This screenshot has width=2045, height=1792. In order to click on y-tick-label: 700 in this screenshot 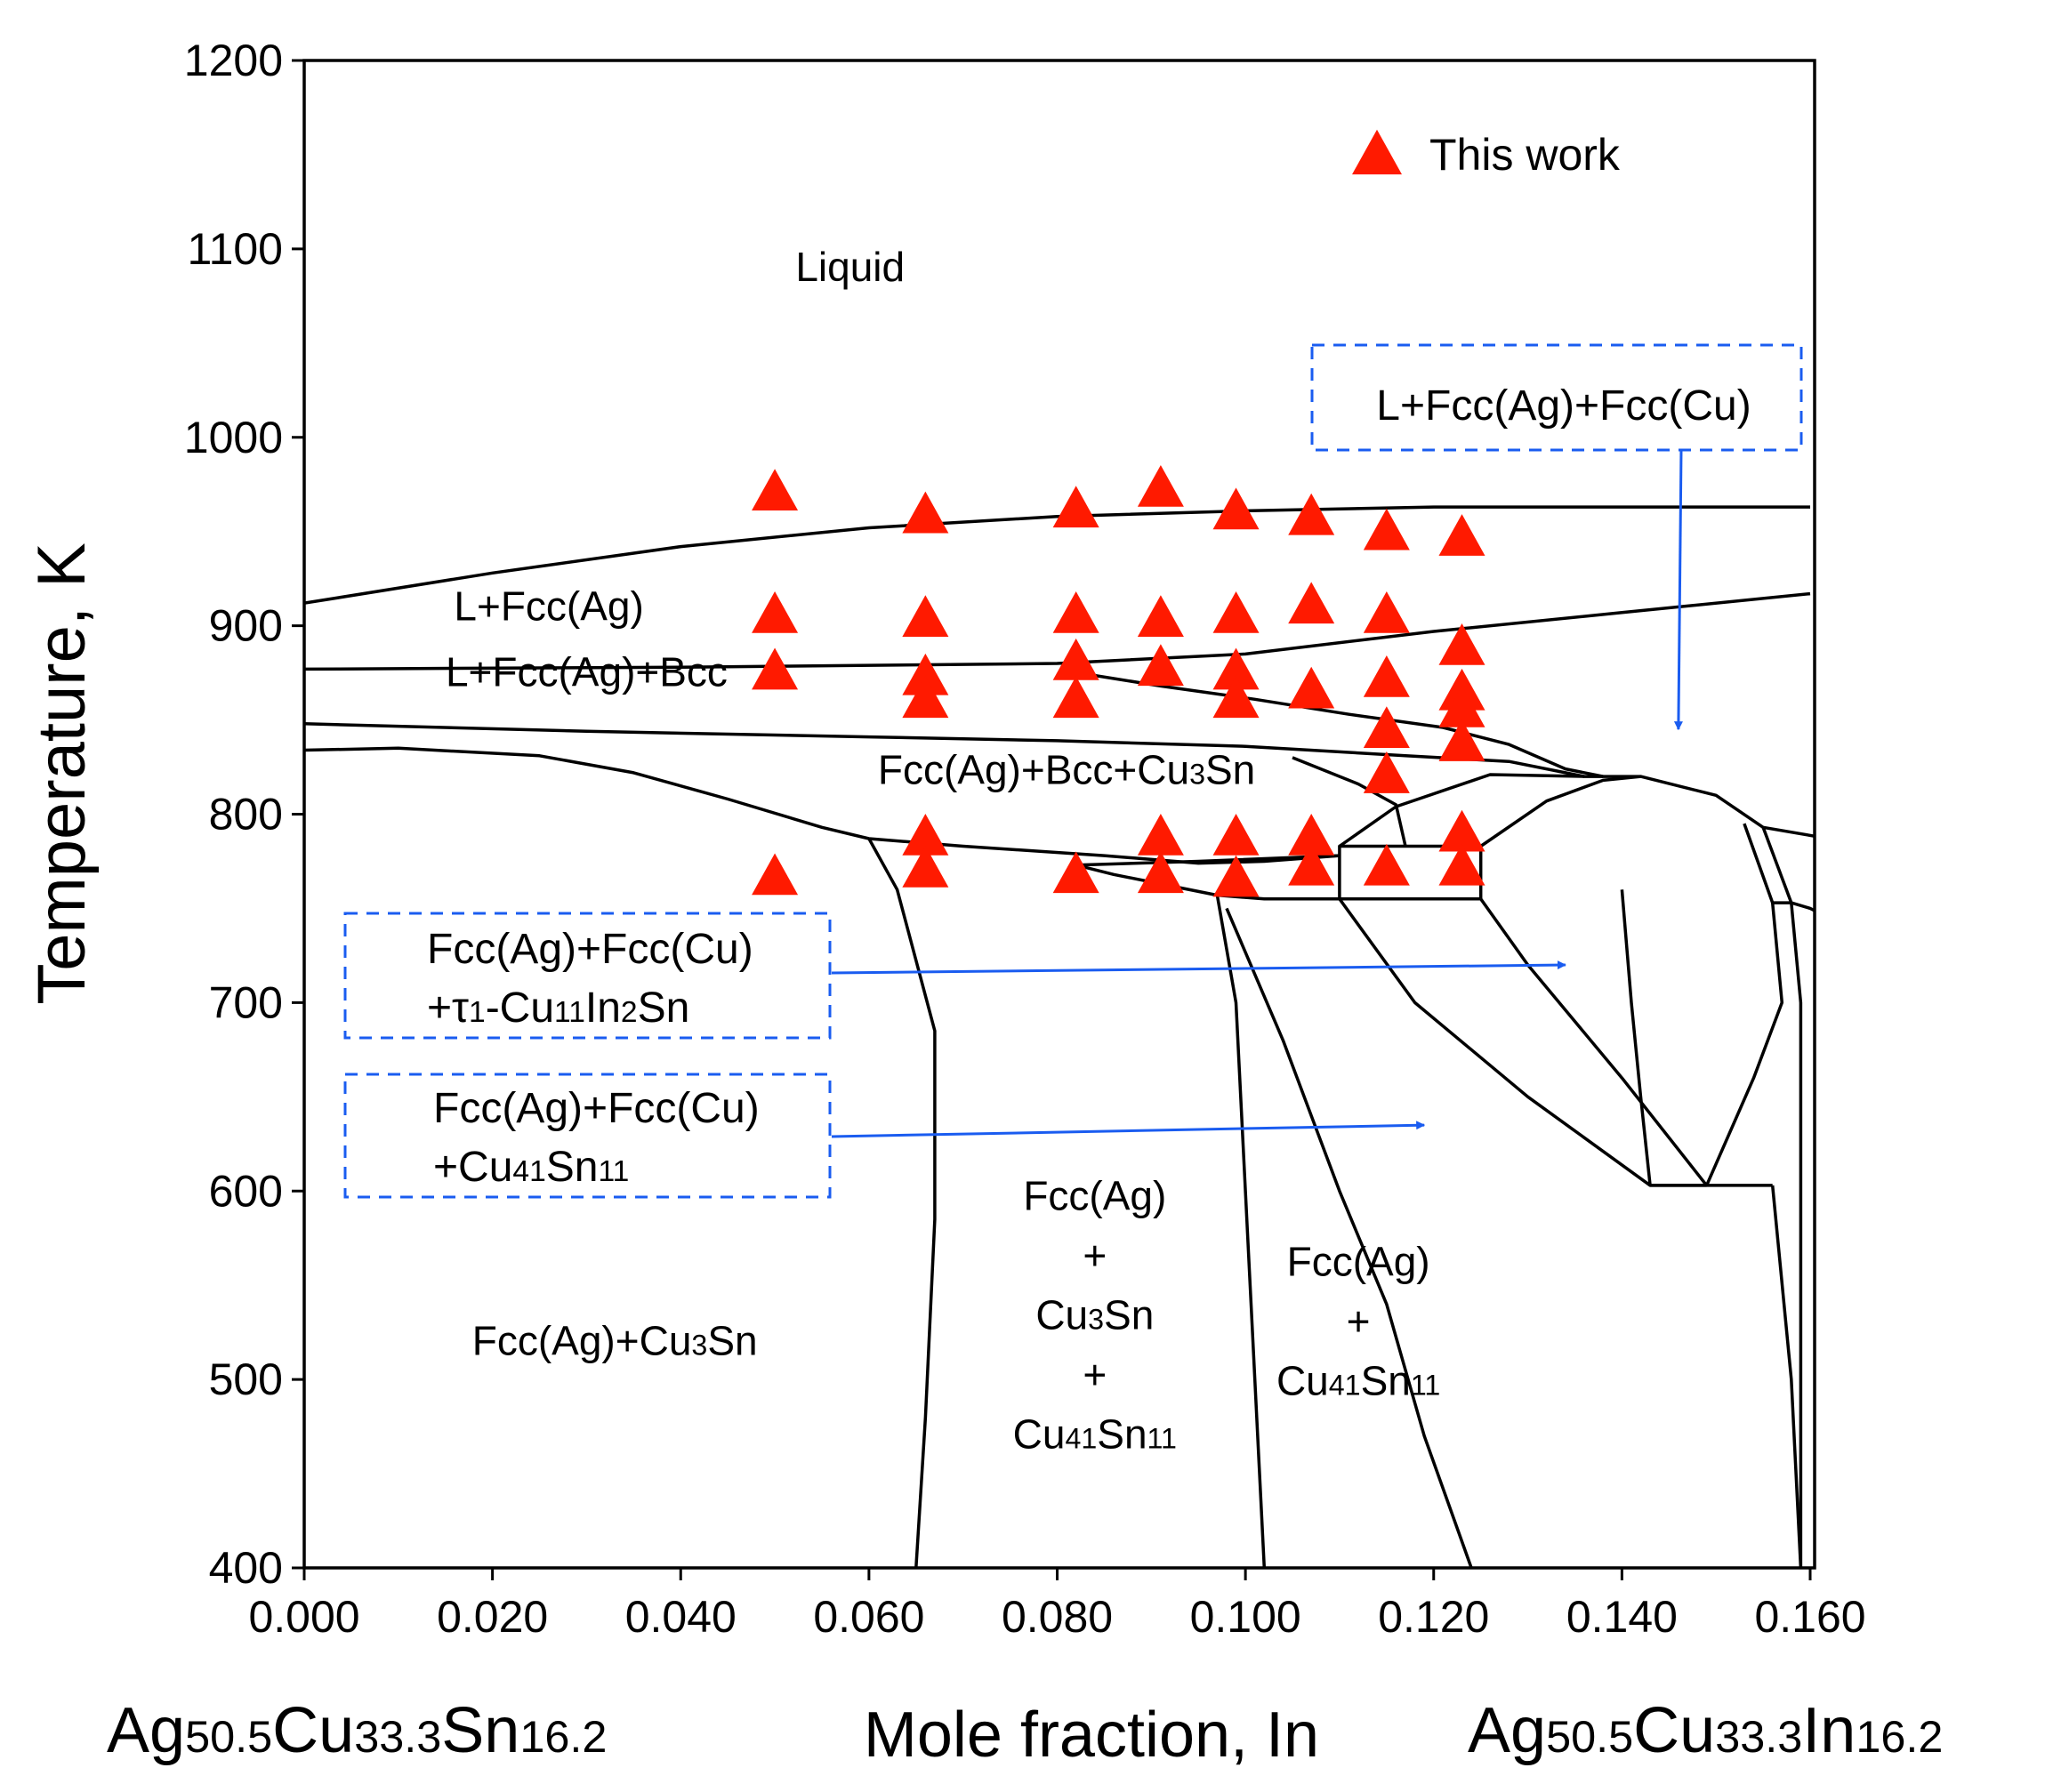, I will do `click(246, 1002)`.